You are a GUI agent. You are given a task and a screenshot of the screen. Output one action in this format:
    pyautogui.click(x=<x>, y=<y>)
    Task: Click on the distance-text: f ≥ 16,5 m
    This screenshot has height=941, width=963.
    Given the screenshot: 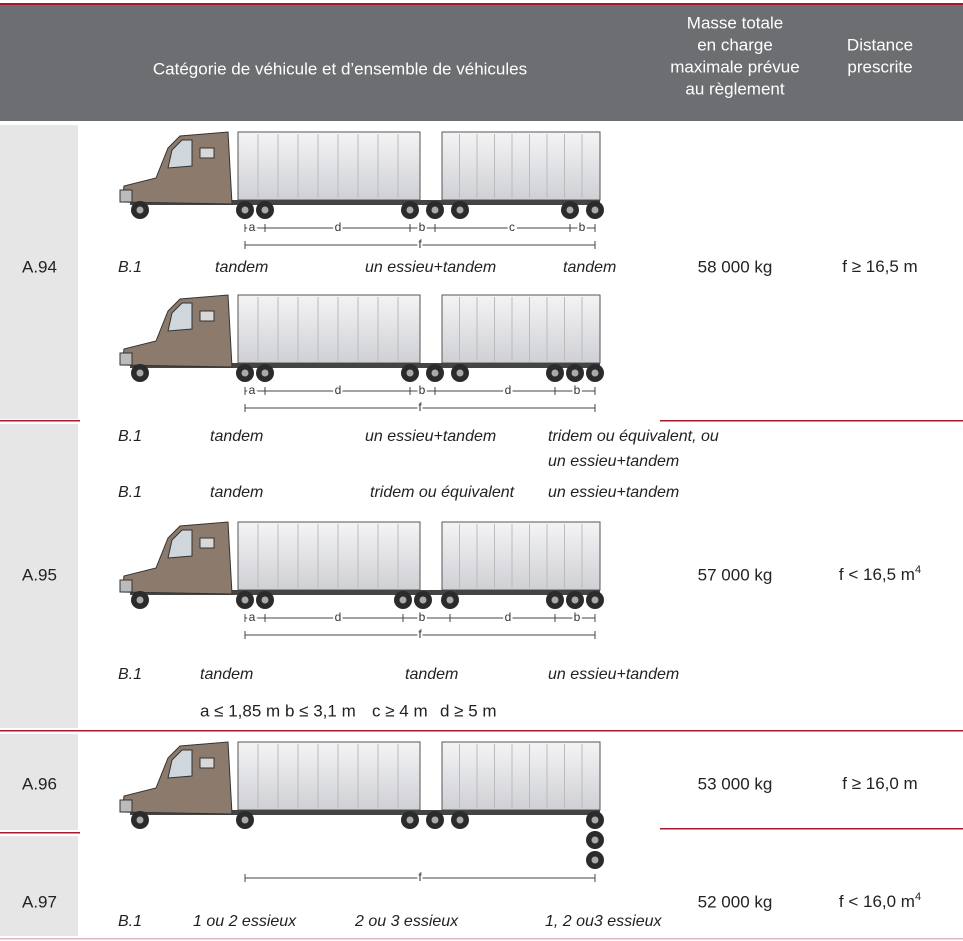 What is the action you would take?
    pyautogui.click(x=879, y=266)
    